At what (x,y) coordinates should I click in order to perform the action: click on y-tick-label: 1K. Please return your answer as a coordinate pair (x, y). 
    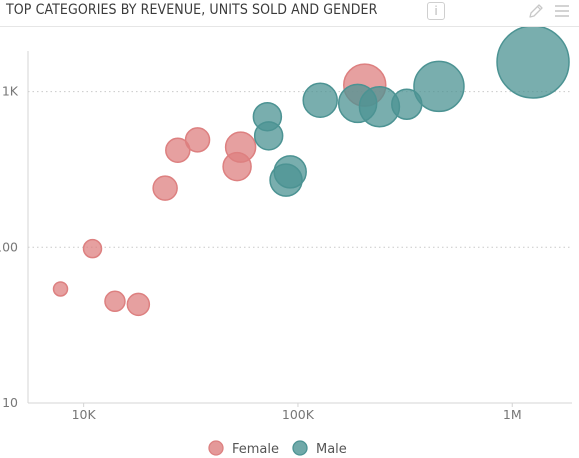
    Looking at the image, I should click on (10, 91).